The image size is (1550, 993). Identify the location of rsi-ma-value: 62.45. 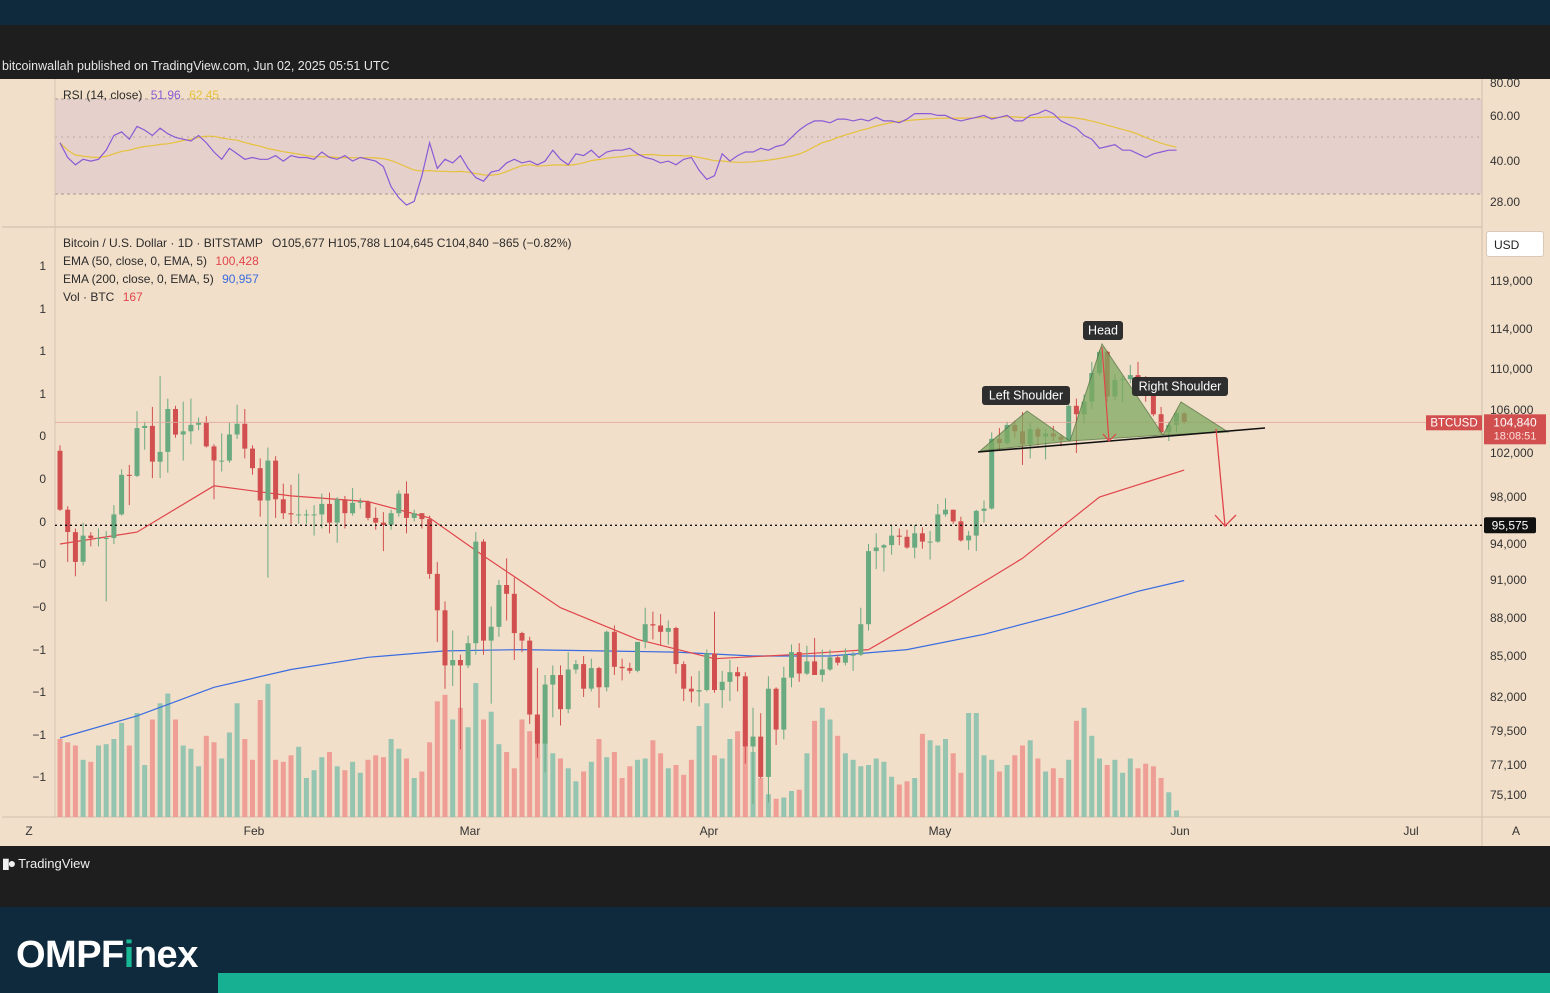
(204, 95).